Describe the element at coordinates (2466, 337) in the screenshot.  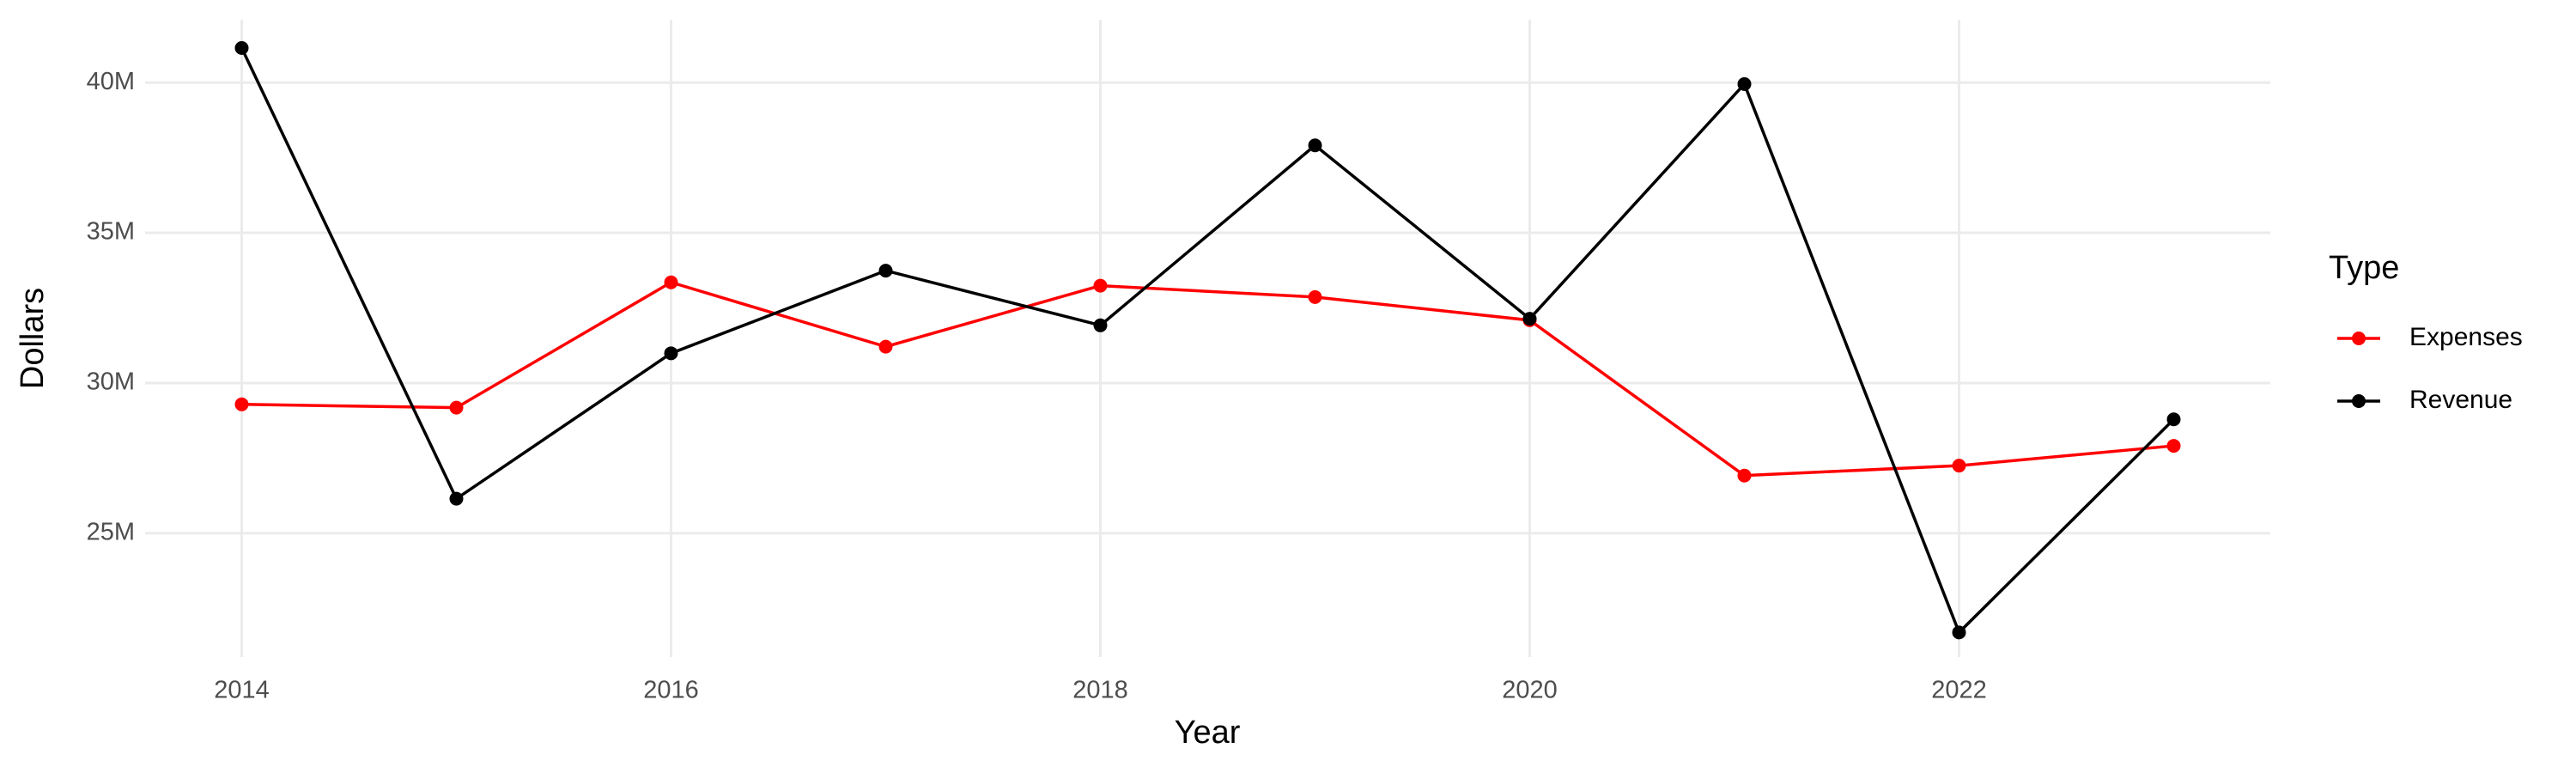
I see `legend-label: Expenses` at that location.